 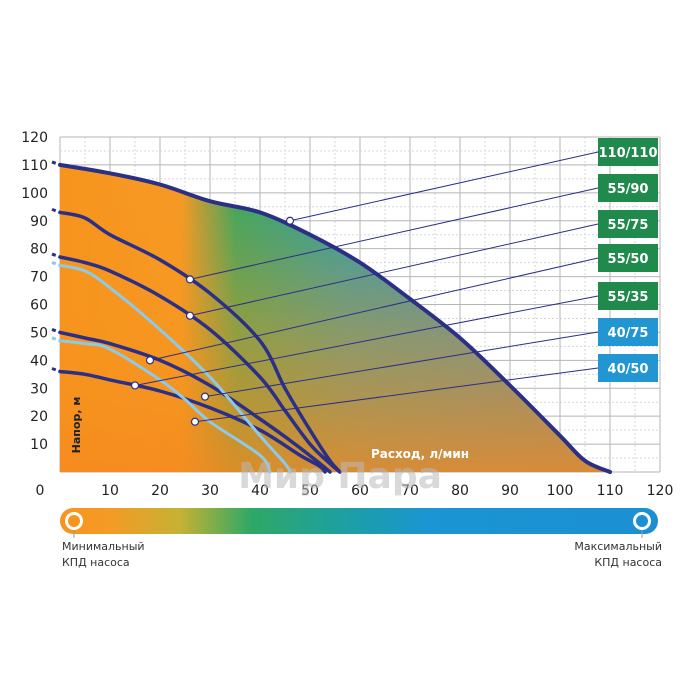 What do you see at coordinates (359, 521) in the screenshot?
I see `efficiency-gradient-bar` at bounding box center [359, 521].